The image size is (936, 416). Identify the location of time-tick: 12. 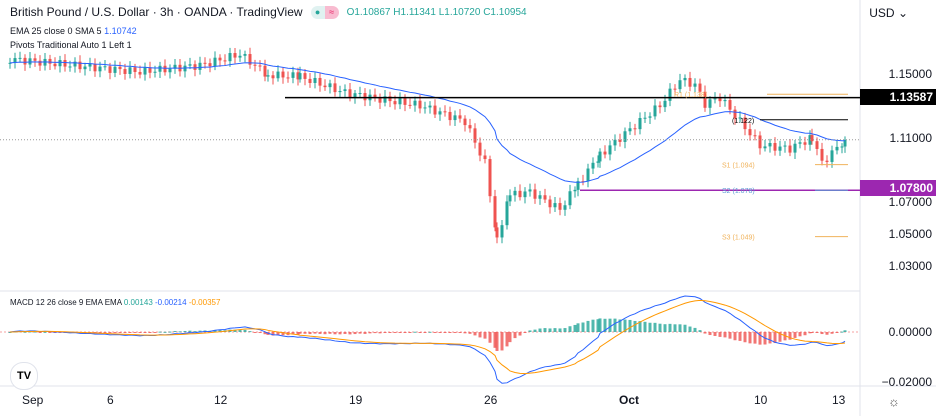
(221, 400).